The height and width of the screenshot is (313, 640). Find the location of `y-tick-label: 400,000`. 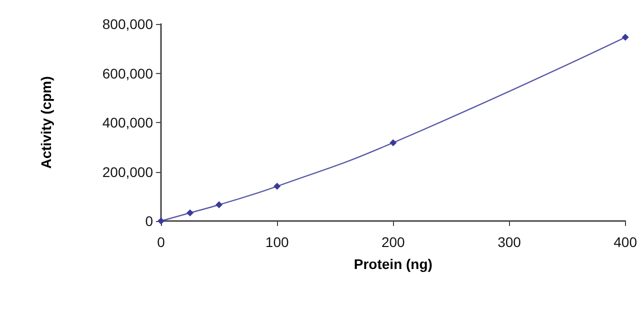

y-tick-label: 400,000 is located at coordinates (128, 122).